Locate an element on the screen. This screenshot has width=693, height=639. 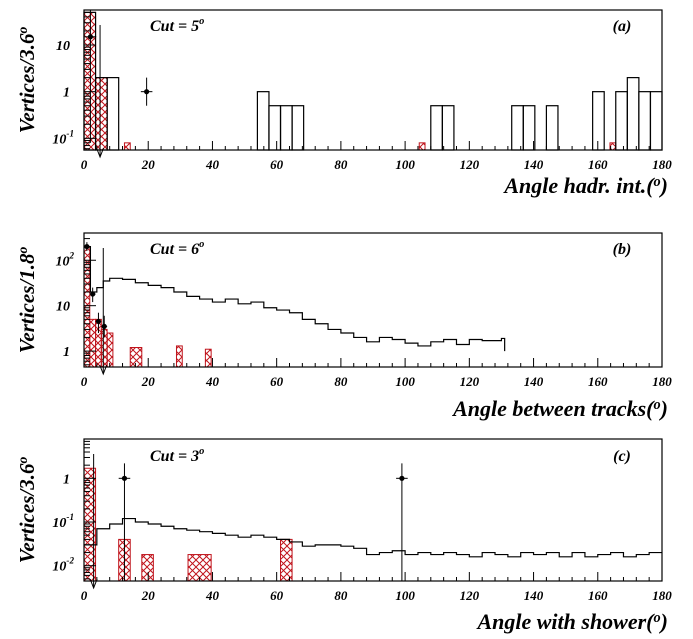
x-axis-label: Angle between tracks(o) is located at coordinates (559, 408).